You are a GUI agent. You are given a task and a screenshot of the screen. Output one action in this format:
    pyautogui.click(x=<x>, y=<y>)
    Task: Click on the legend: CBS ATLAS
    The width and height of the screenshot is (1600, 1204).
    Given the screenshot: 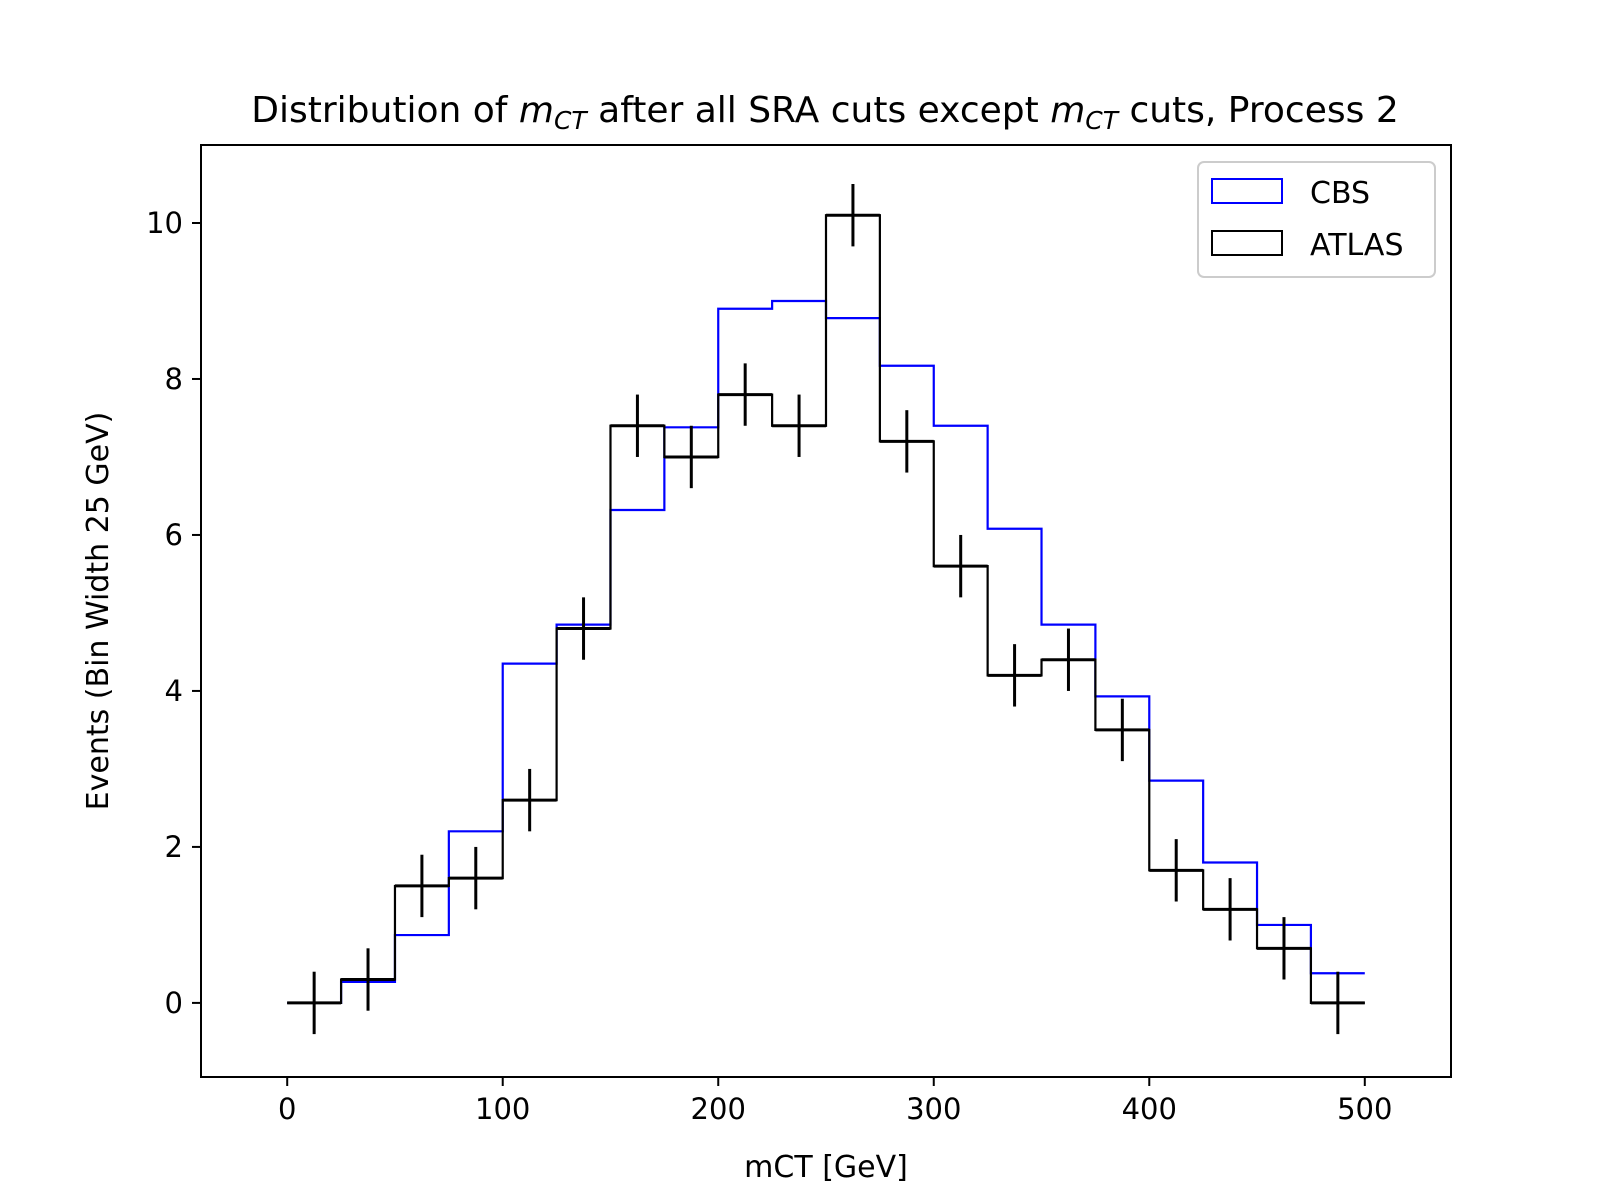 What is the action you would take?
    pyautogui.click(x=1316, y=219)
    